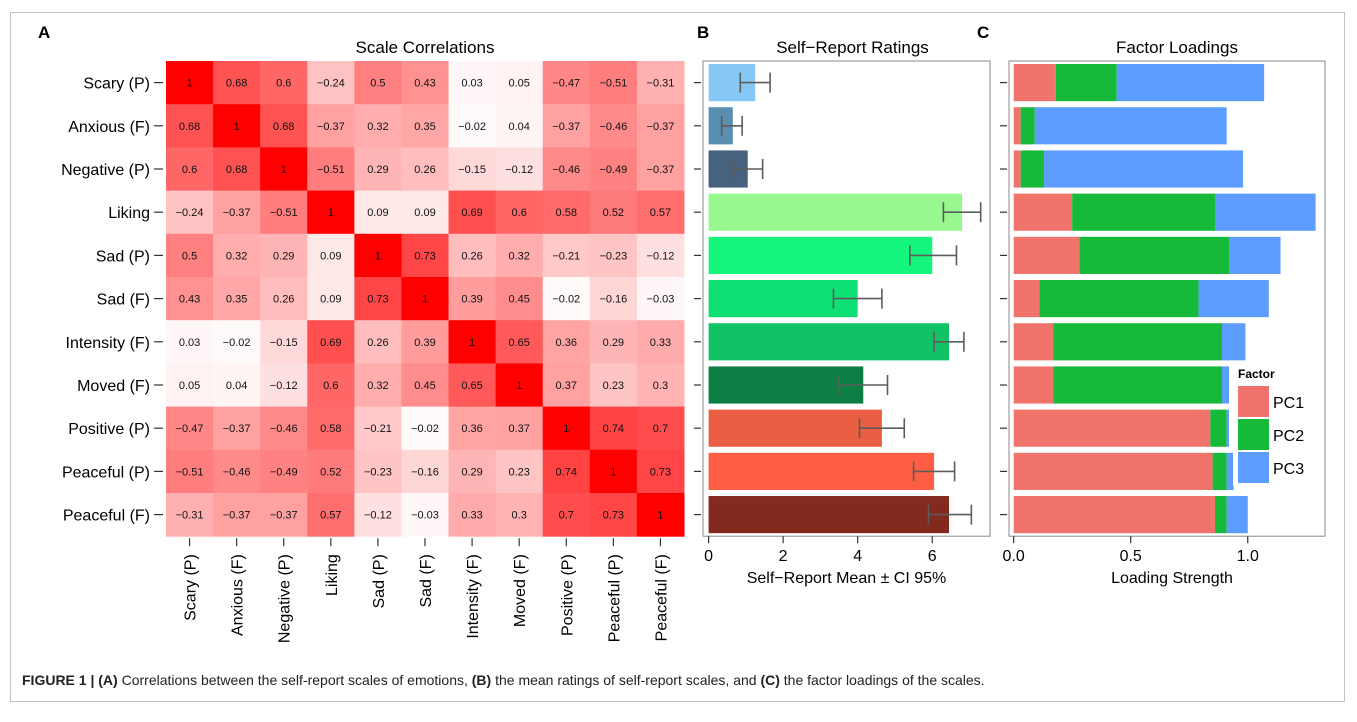 This screenshot has height=722, width=1357. I want to click on heatmap-cell-label: 0.23, so click(518, 472).